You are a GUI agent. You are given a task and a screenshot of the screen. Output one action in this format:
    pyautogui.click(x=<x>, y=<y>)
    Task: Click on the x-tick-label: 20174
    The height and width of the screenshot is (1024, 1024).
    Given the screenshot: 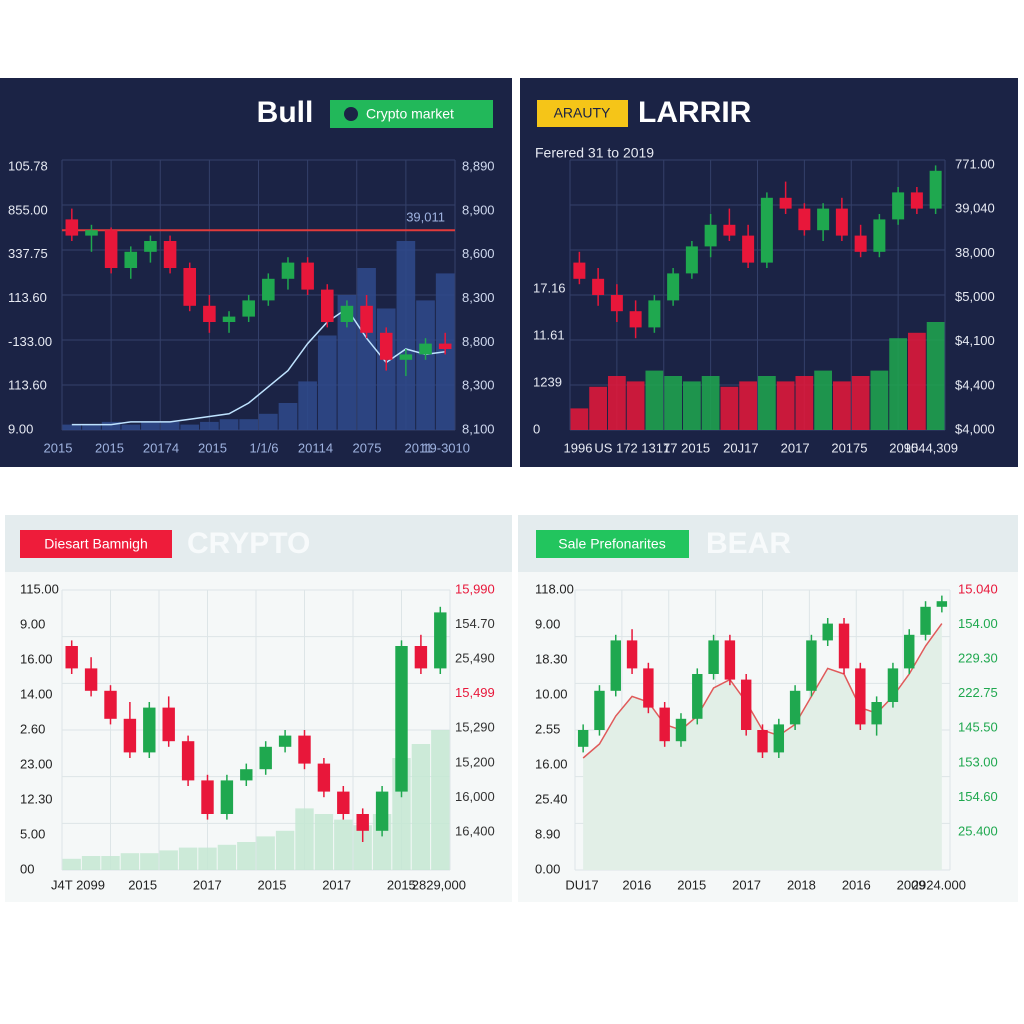 What is the action you would take?
    pyautogui.click(x=161, y=447)
    